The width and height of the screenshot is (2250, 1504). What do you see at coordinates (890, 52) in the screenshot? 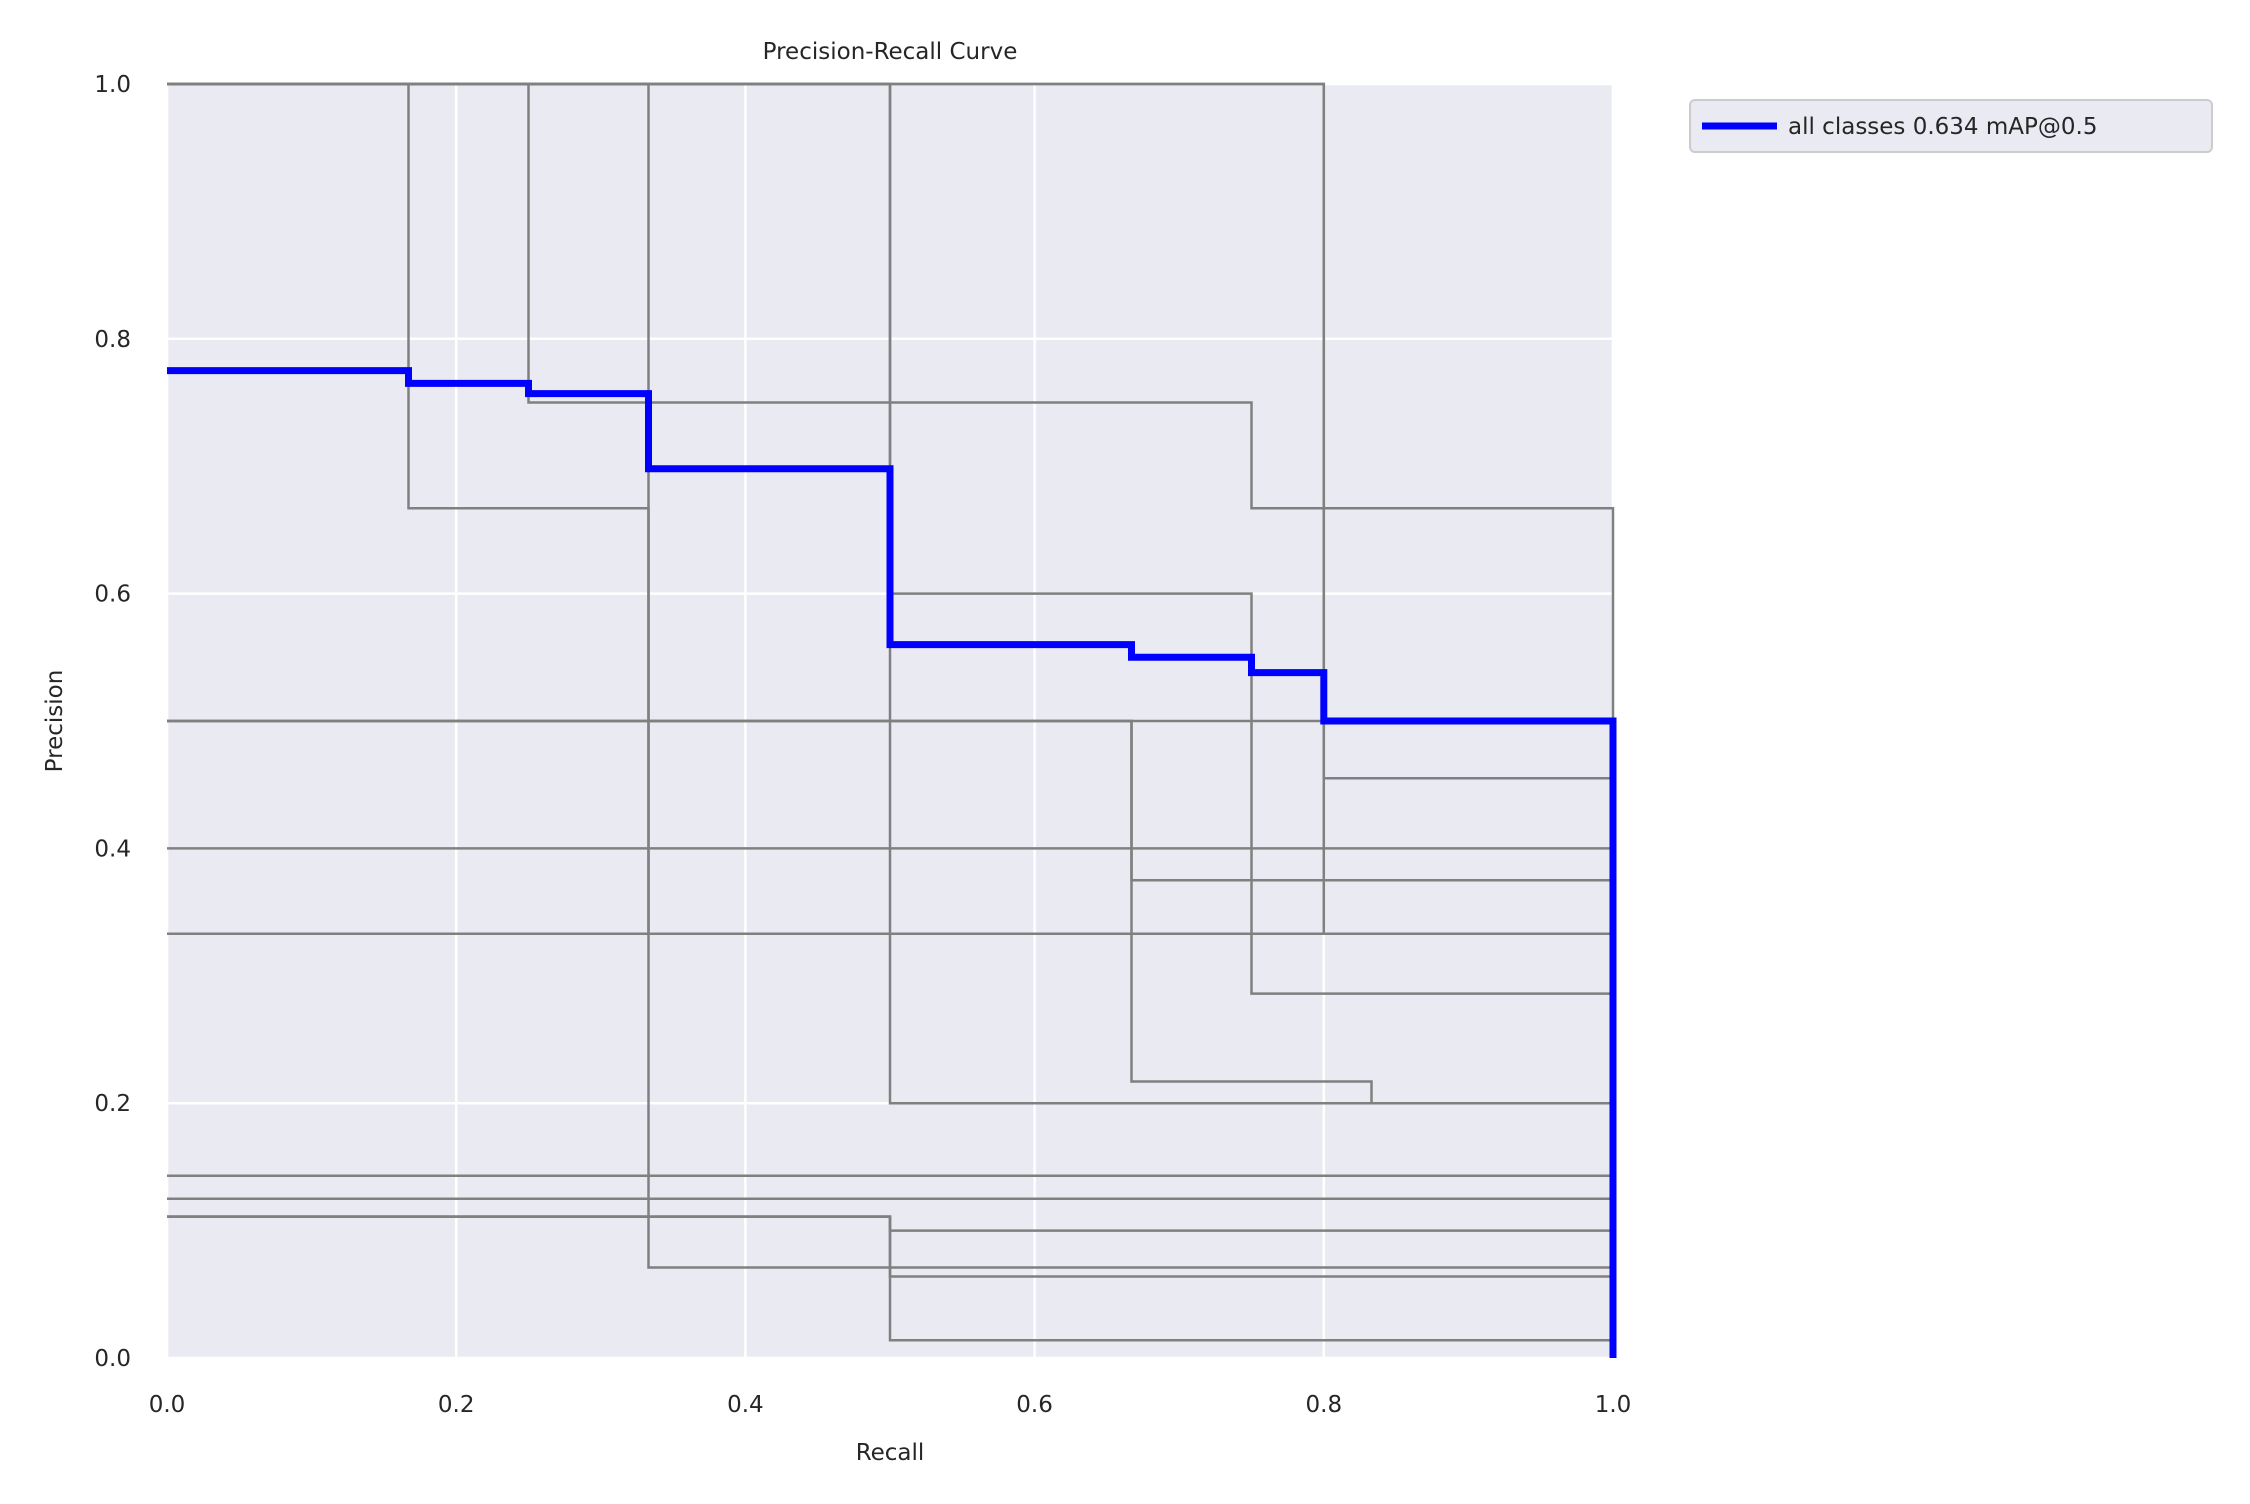
I see `chart-title: Precision-Recall Curve` at bounding box center [890, 52].